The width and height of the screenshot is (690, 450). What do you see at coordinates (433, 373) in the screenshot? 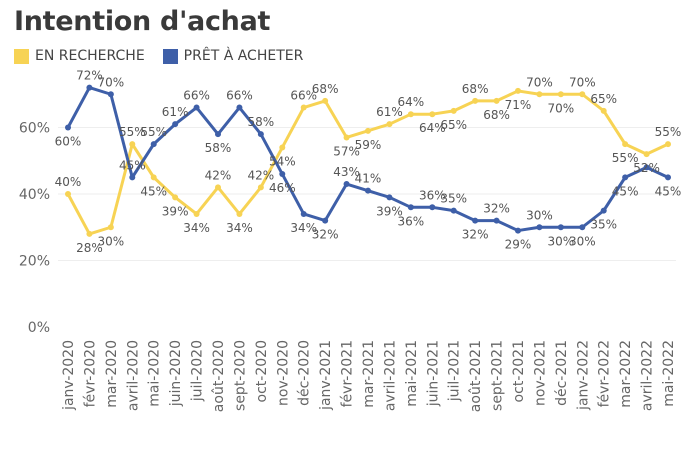
I see `x-tick-label: juin-2021` at bounding box center [433, 373].